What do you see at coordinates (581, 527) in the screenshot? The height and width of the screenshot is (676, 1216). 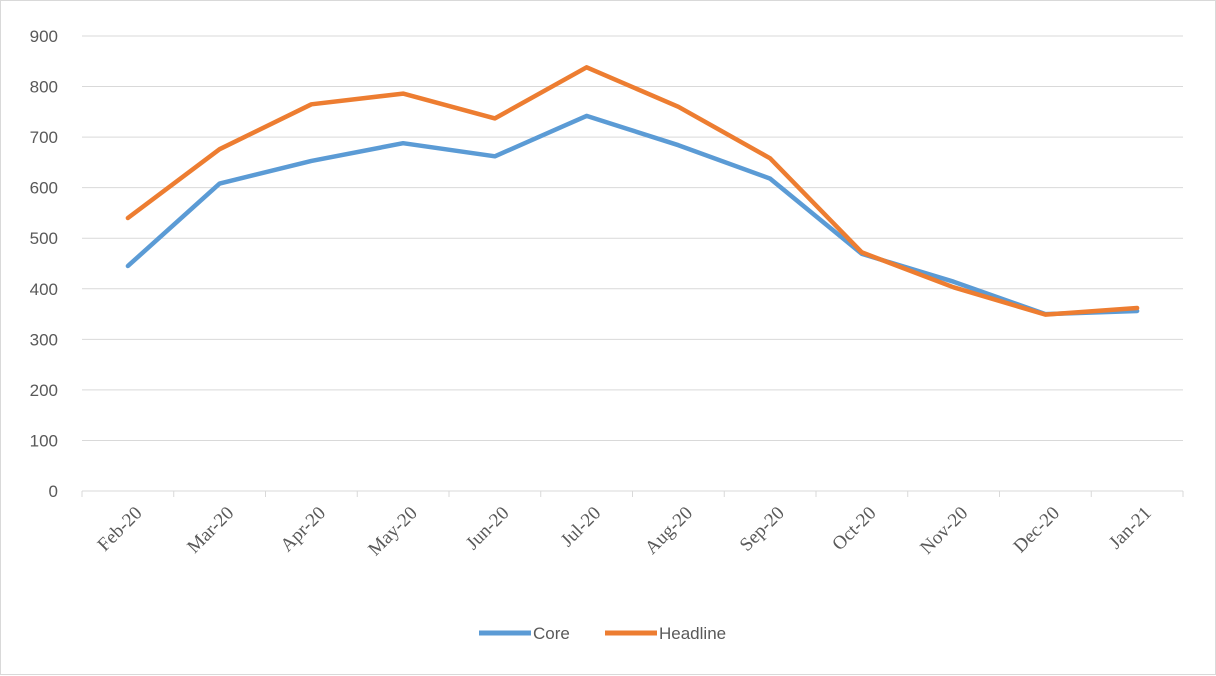 I see `x-tick-label: Jul-20` at bounding box center [581, 527].